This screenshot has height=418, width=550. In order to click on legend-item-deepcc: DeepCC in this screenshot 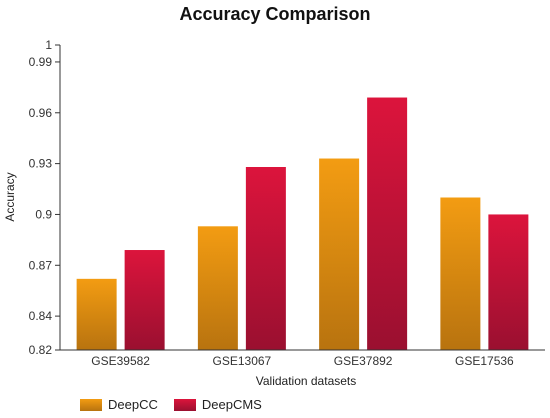, I will do `click(119, 404)`.